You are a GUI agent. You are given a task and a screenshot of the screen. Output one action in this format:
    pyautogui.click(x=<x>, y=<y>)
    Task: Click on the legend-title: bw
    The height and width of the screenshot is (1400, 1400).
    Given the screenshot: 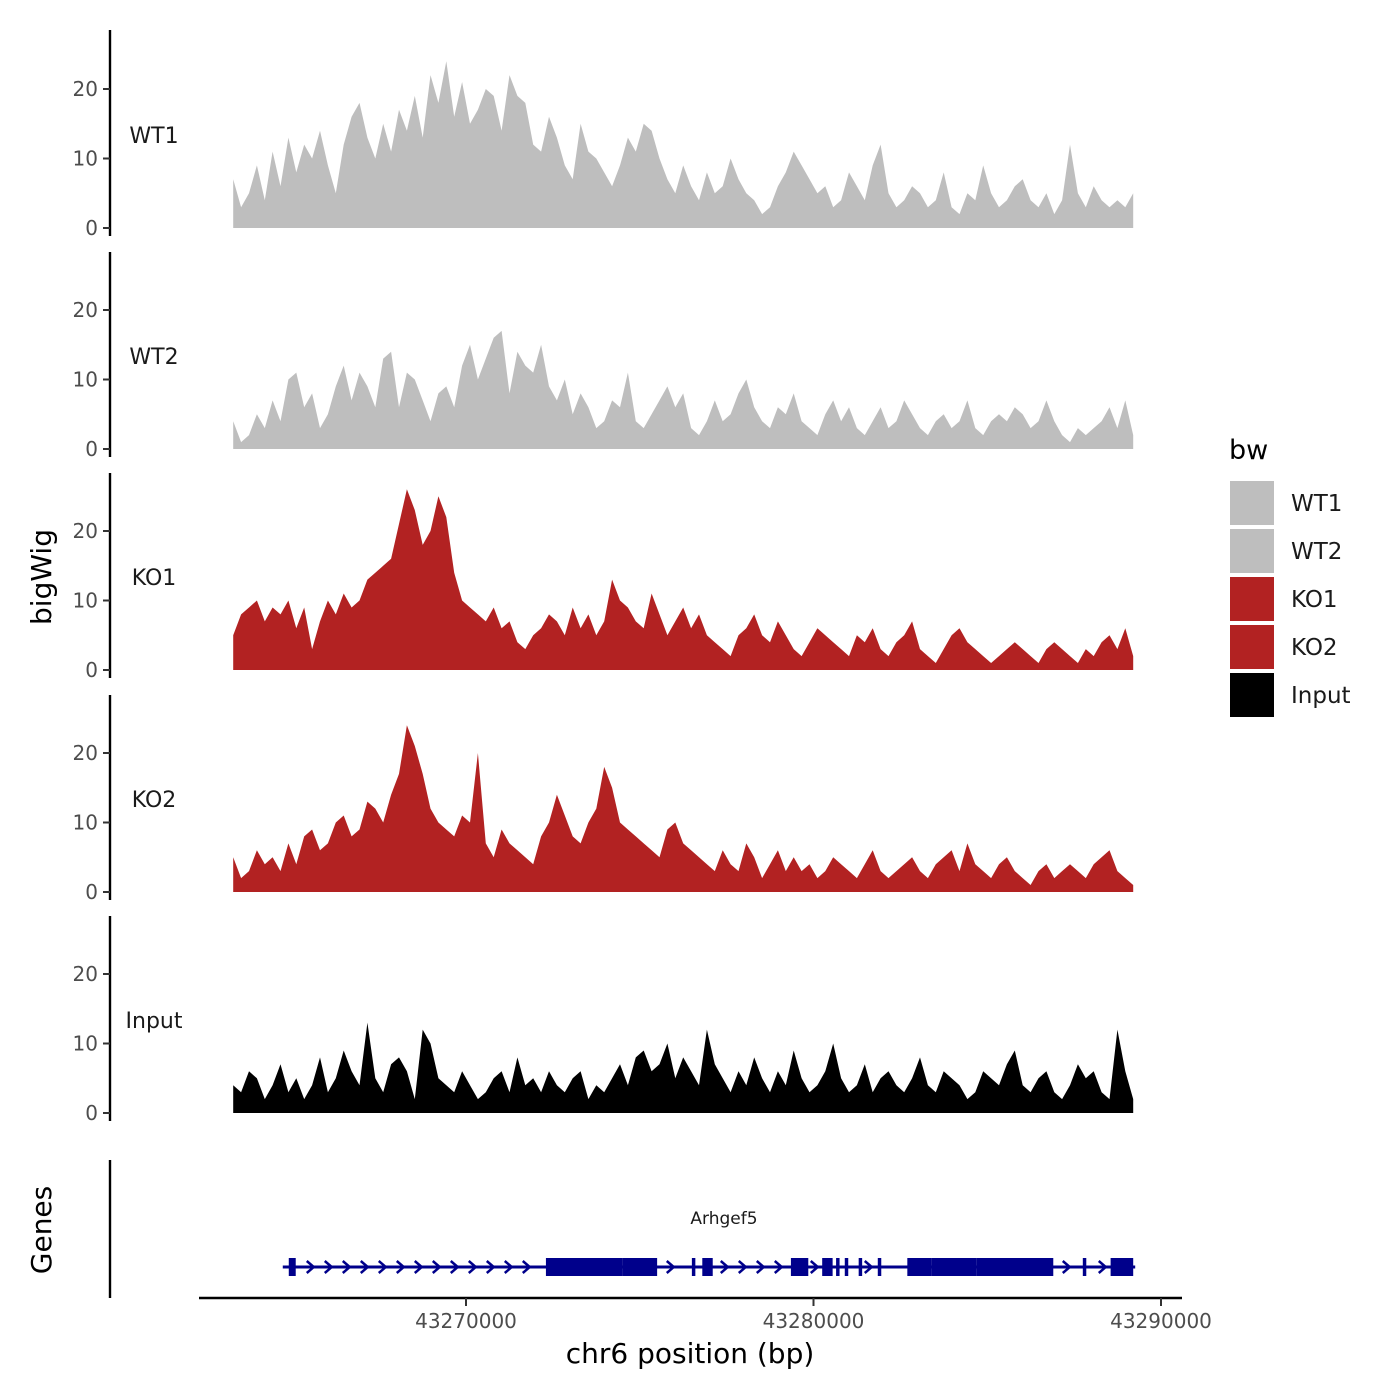 What is the action you would take?
    pyautogui.click(x=1248, y=450)
    